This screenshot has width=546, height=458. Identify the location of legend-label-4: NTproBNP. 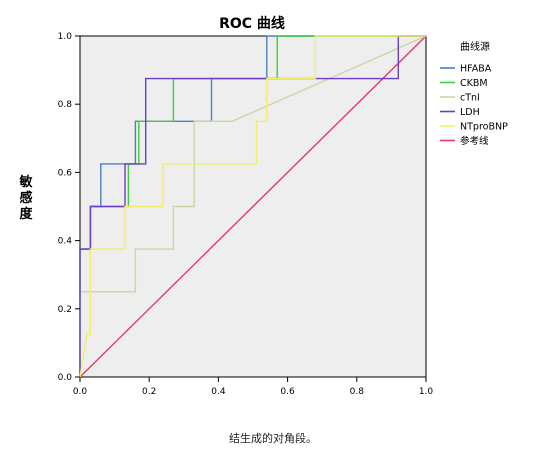
(484, 127).